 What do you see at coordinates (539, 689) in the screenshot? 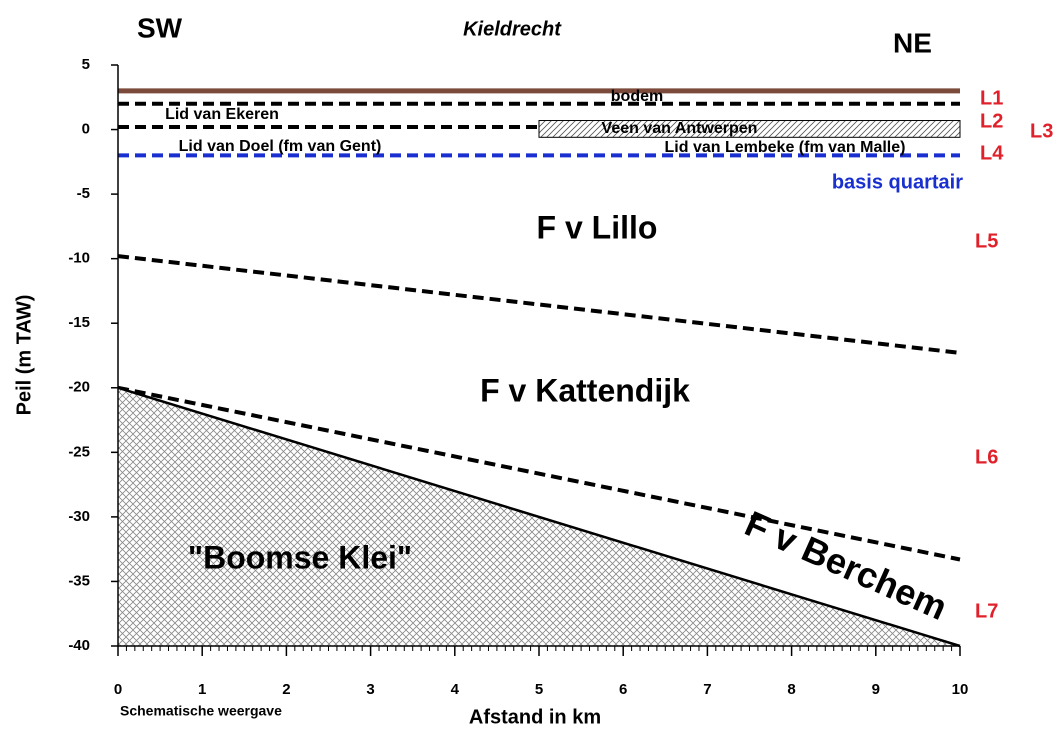
I see `x-tick-label: 5` at bounding box center [539, 689].